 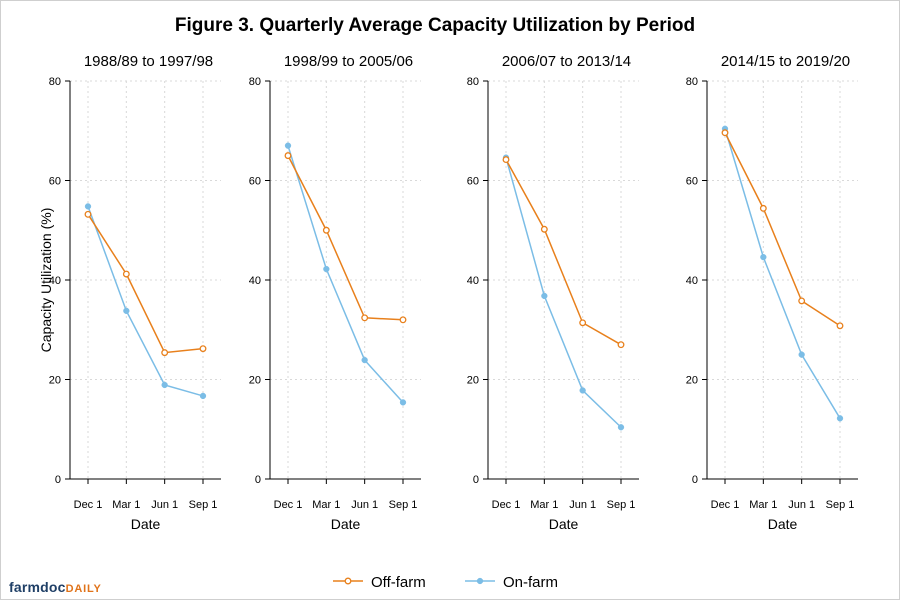 What do you see at coordinates (530, 582) in the screenshot?
I see `legend-label-on-farm: On-farm` at bounding box center [530, 582].